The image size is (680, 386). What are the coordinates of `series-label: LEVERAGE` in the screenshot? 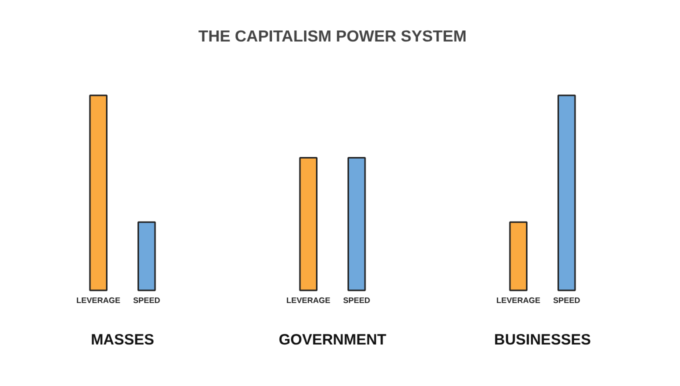 It's located at (99, 301).